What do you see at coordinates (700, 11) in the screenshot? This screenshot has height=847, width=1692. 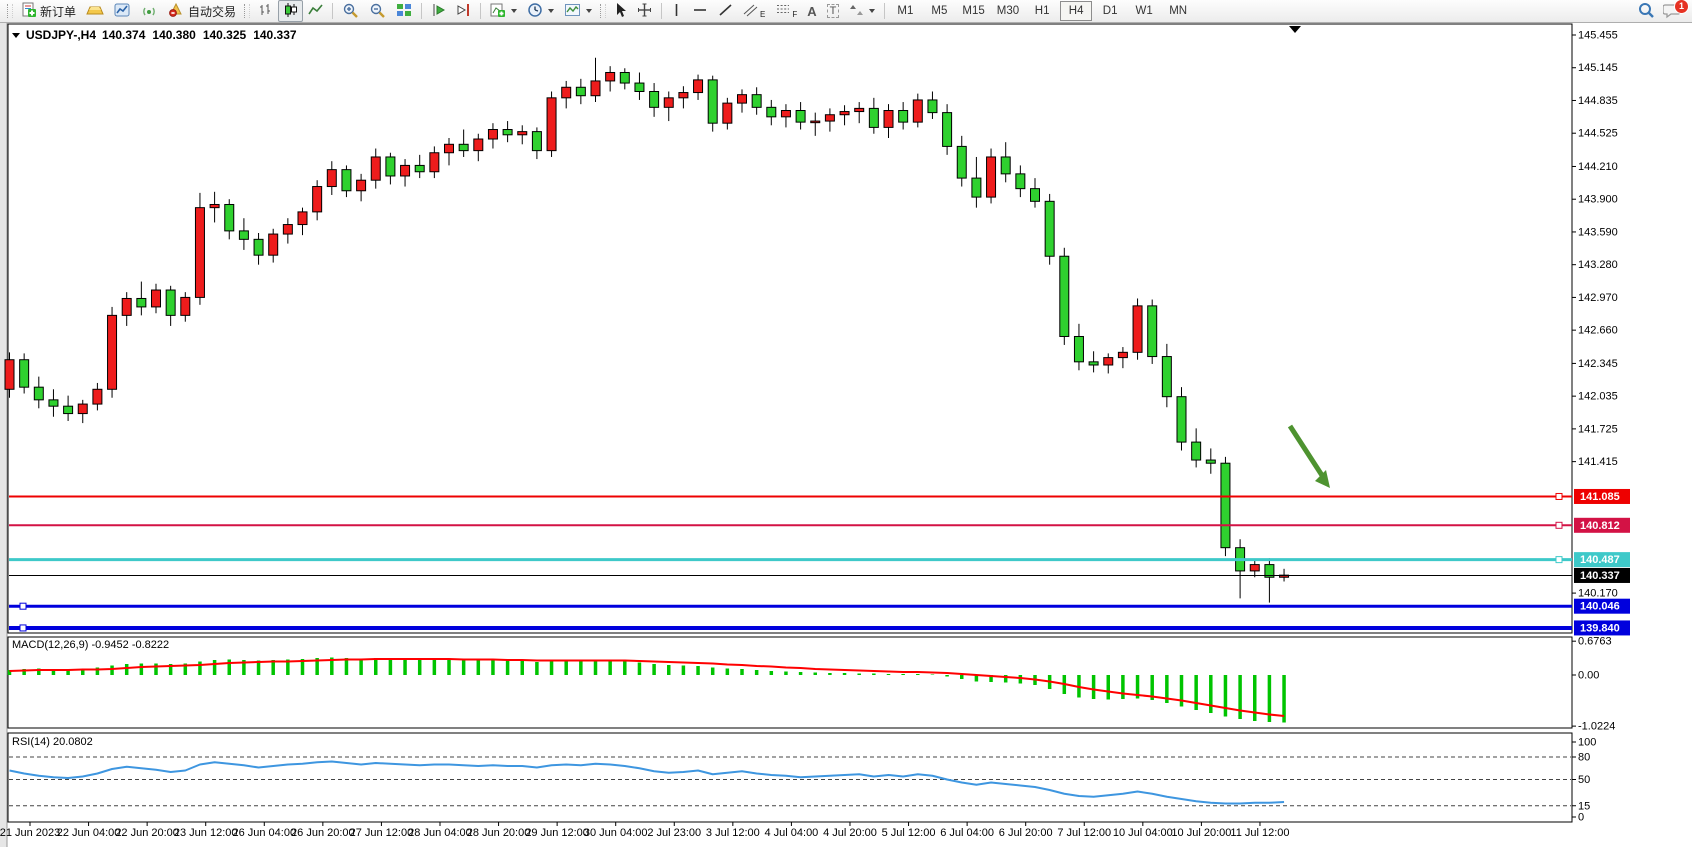 I see `horizontal-line-button` at bounding box center [700, 11].